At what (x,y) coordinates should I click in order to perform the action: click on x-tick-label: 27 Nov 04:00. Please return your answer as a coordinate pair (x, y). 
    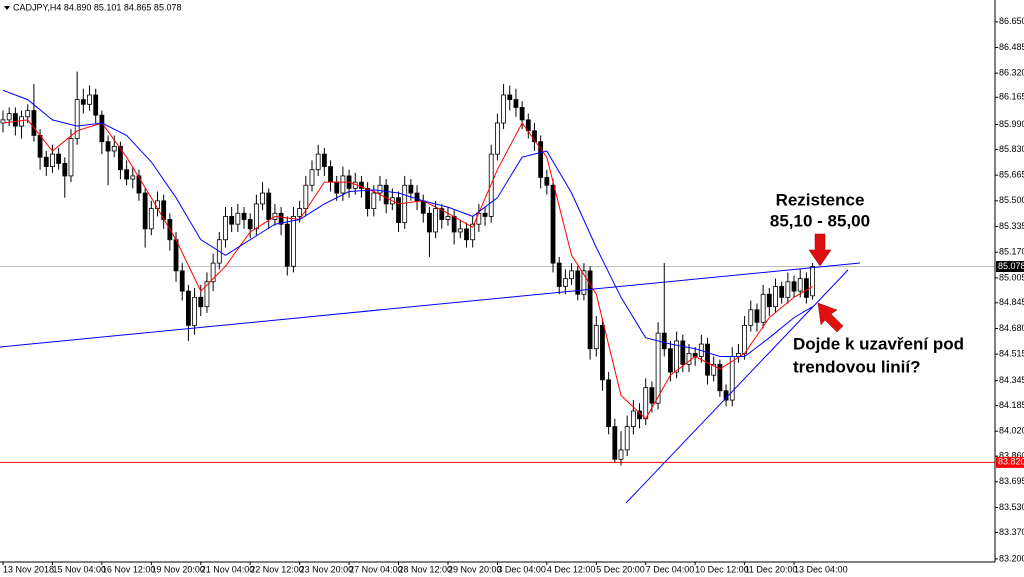
    Looking at the image, I should click on (376, 569).